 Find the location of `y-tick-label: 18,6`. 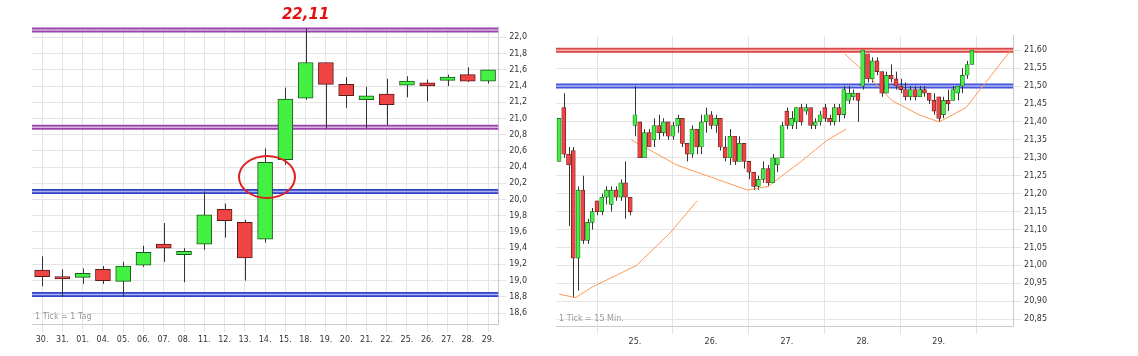

y-tick-label: 18,6 is located at coordinates (518, 313).